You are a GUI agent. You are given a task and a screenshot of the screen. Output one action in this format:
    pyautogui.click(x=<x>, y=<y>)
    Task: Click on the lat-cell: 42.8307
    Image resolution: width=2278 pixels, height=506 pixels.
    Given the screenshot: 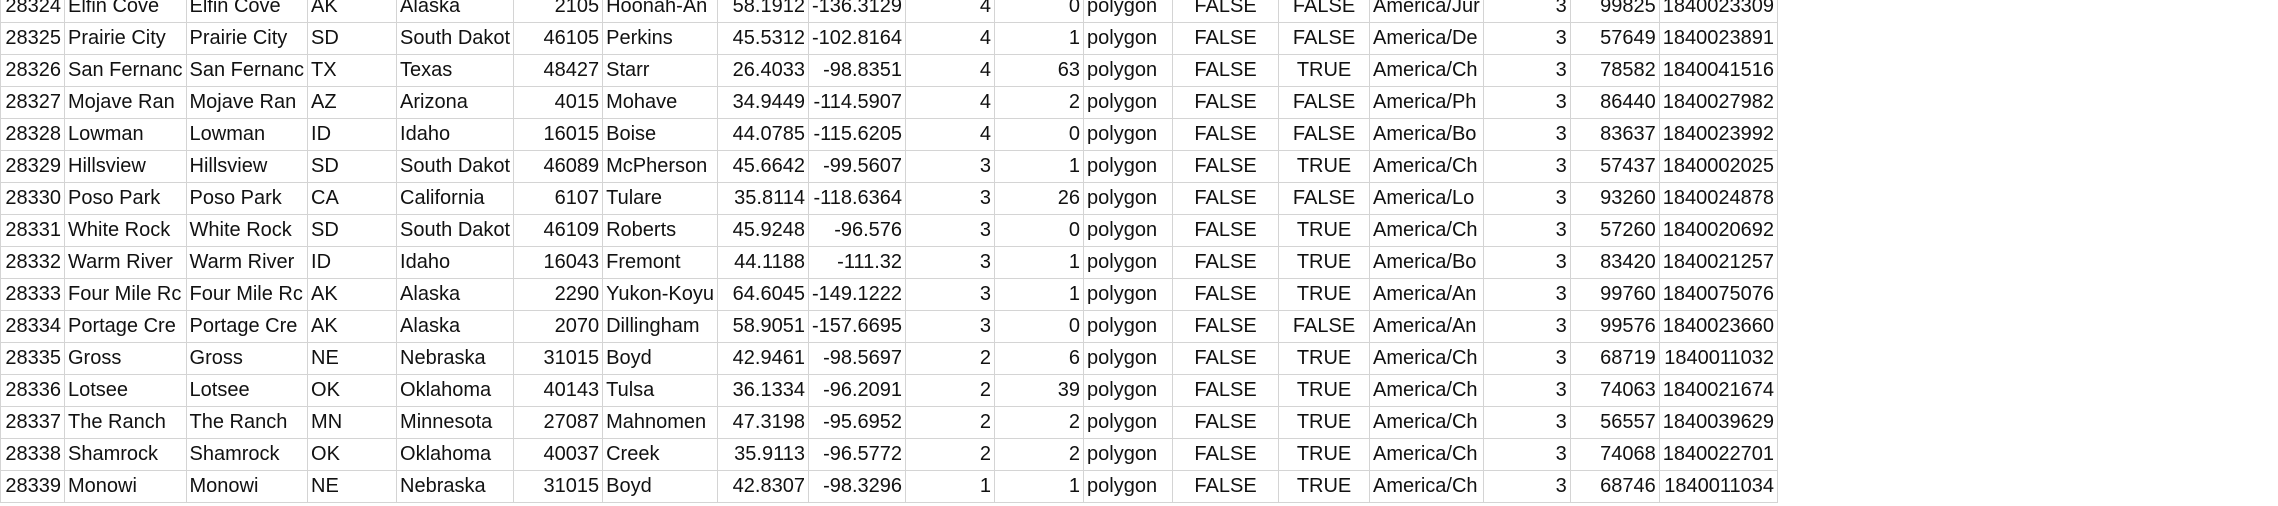 What is the action you would take?
    pyautogui.click(x=762, y=486)
    